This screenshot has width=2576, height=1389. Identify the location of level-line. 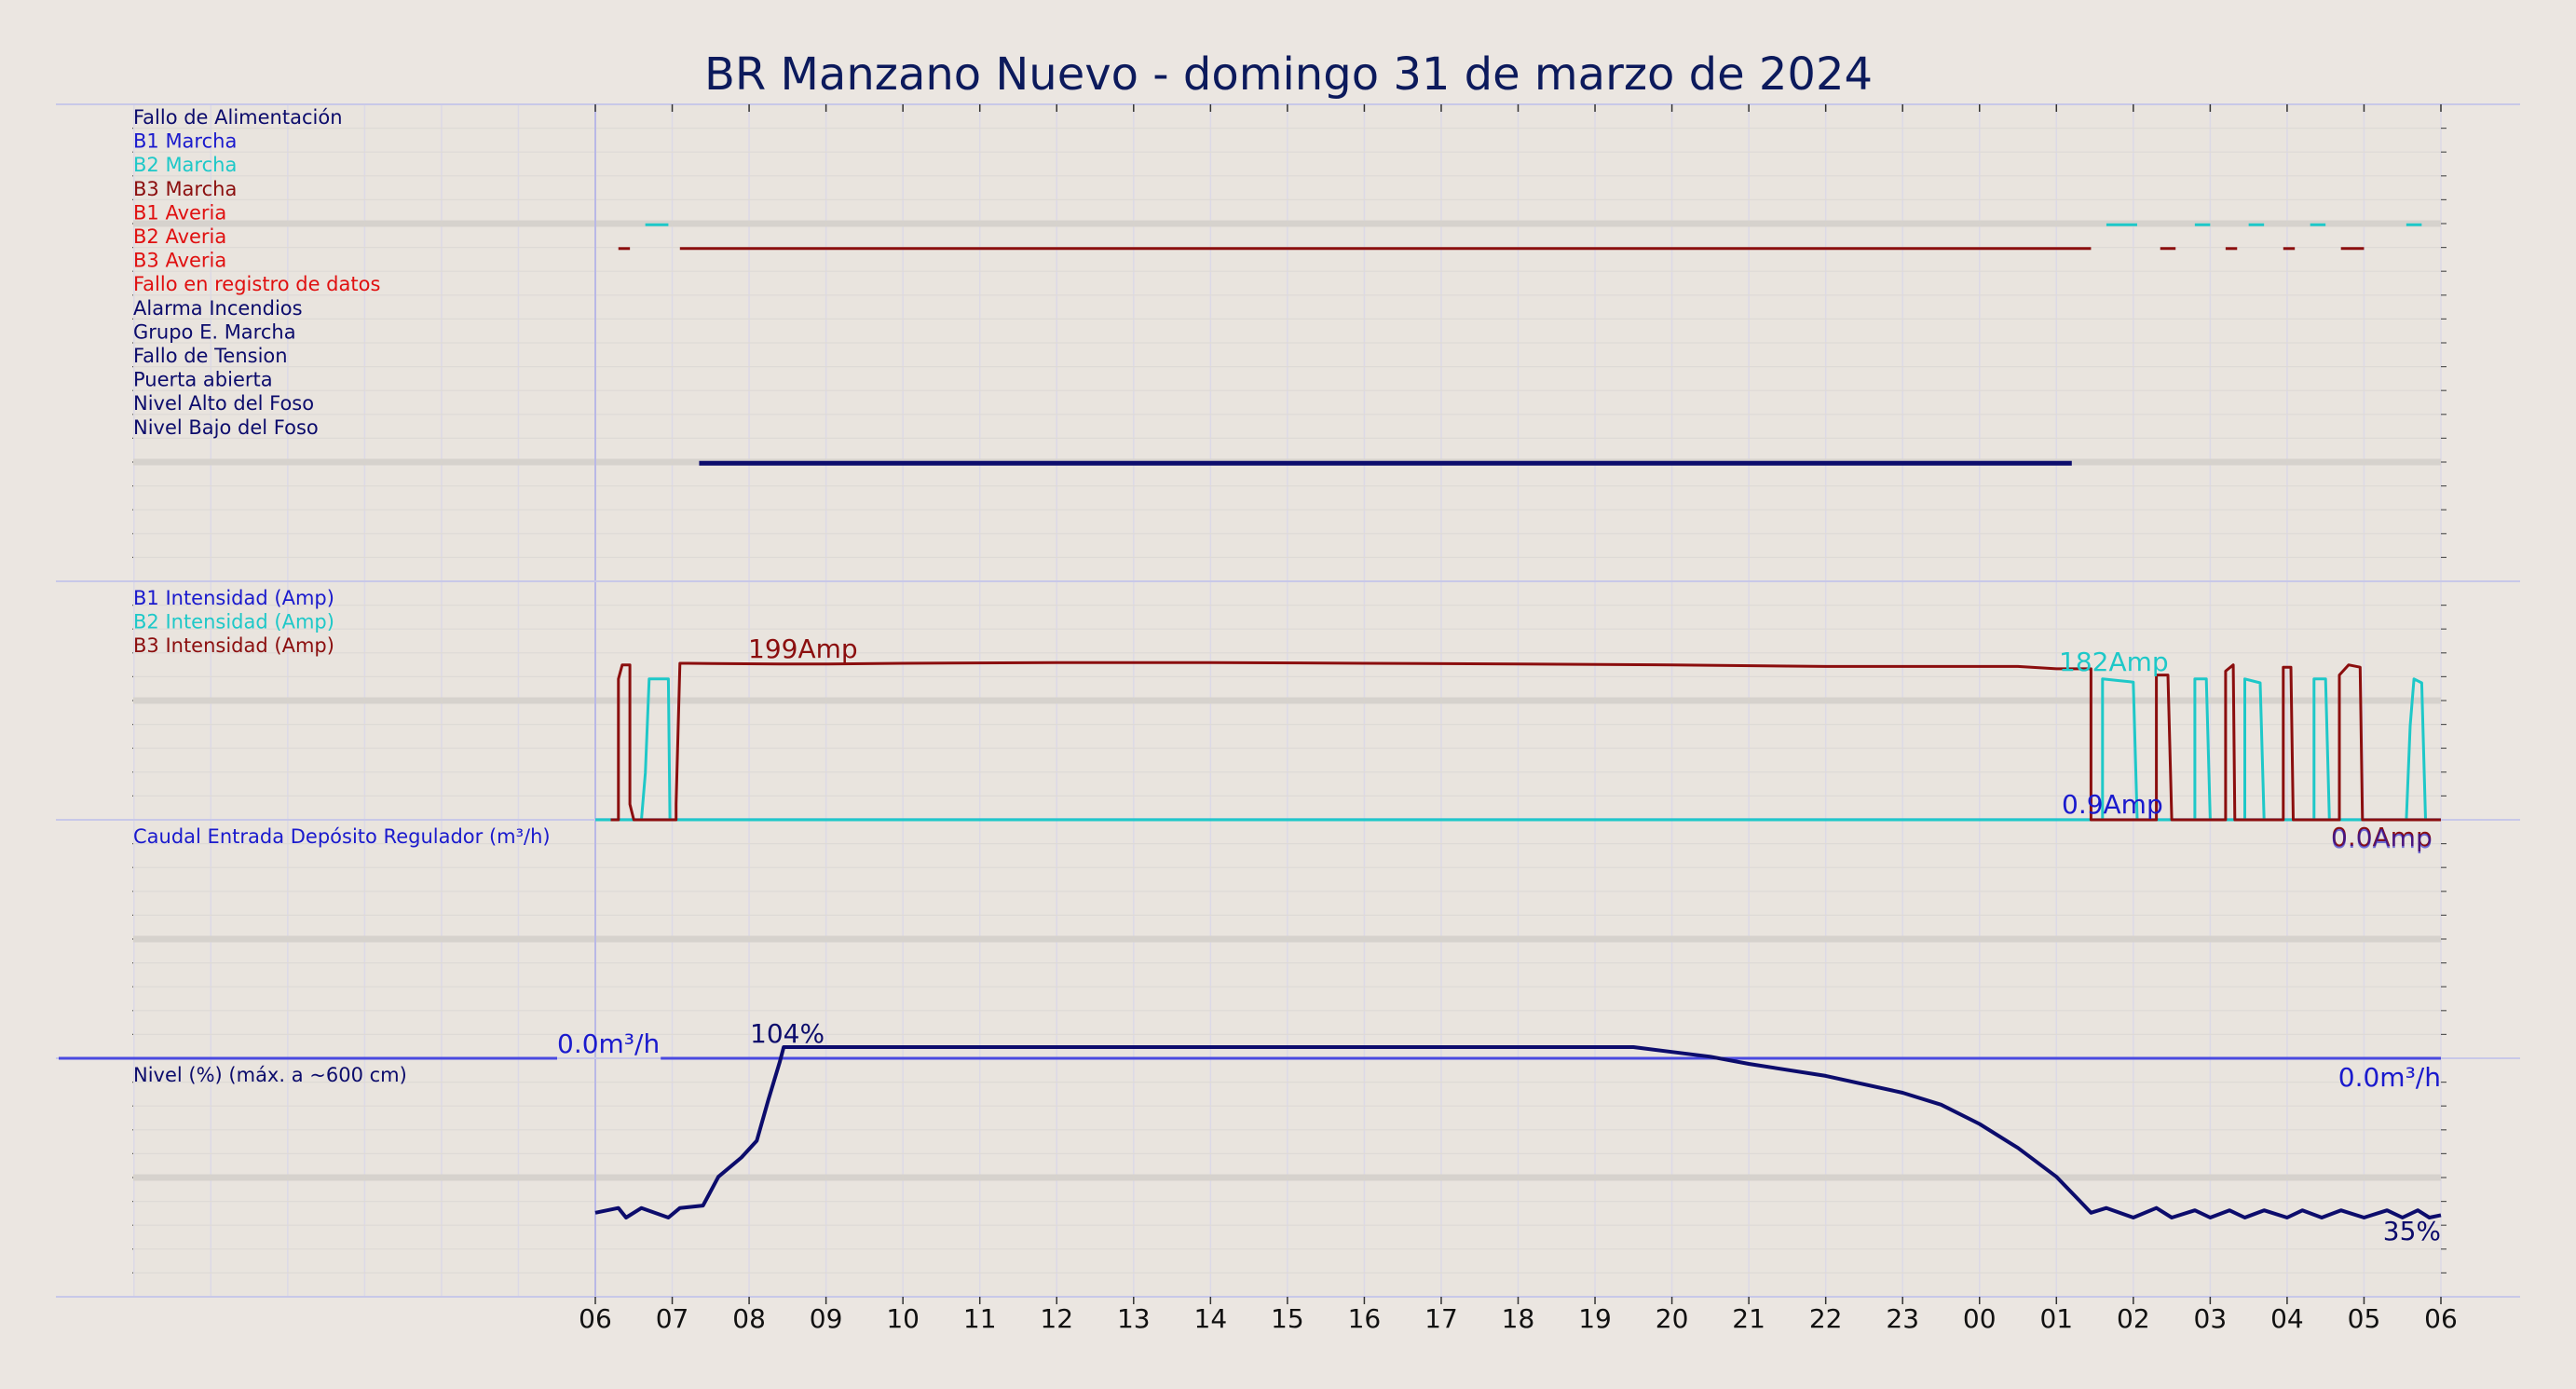
(1518, 1132).